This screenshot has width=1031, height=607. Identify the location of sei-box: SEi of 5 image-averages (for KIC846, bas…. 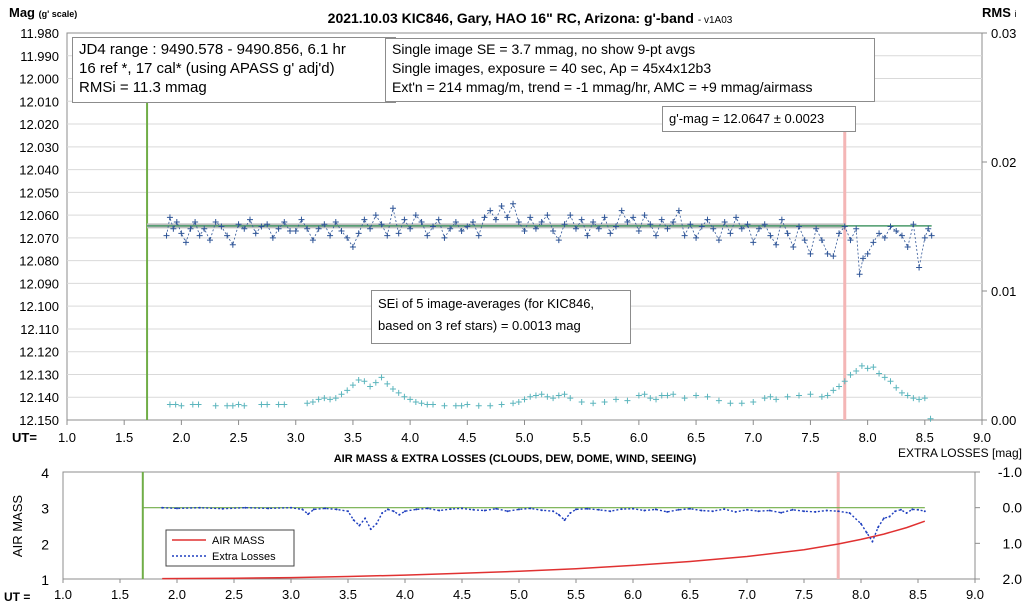
(501, 317).